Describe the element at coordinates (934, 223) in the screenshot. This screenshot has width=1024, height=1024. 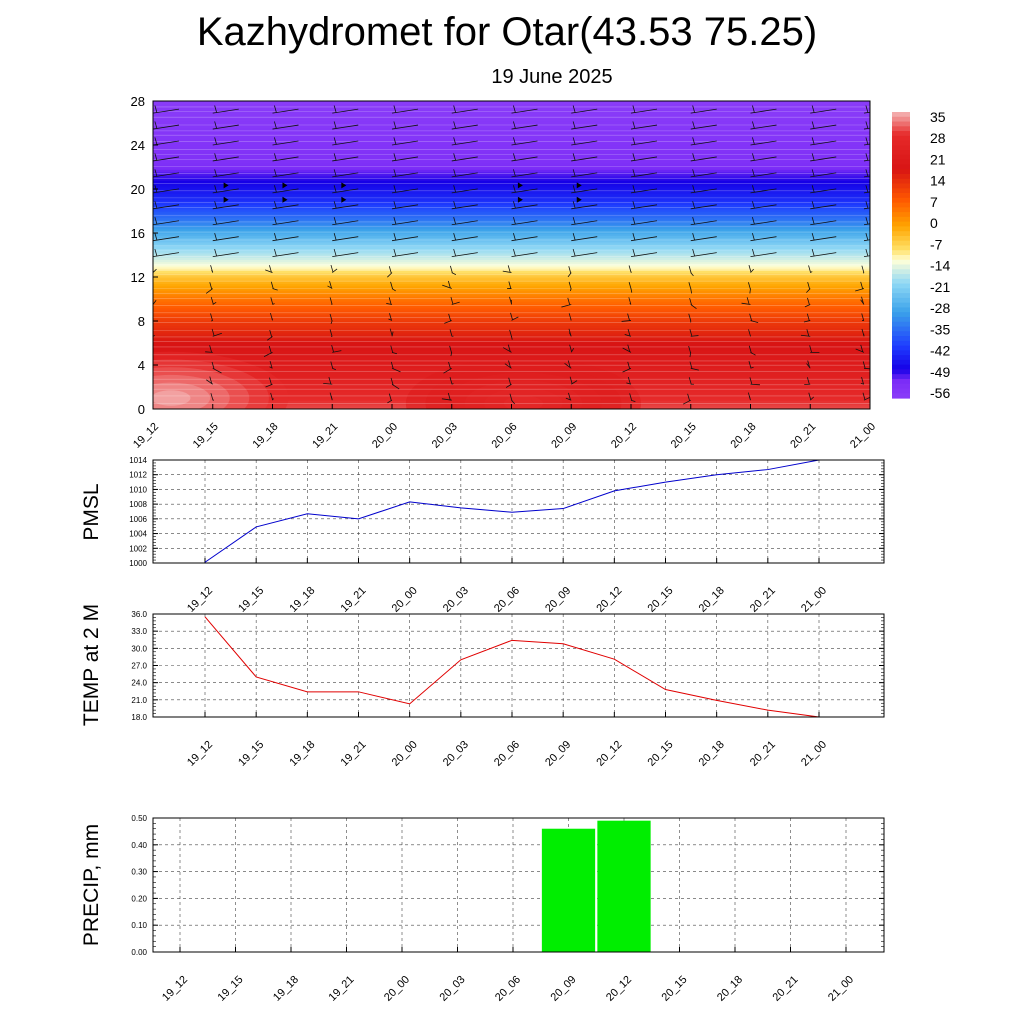
I see `colorbar-label: 0` at that location.